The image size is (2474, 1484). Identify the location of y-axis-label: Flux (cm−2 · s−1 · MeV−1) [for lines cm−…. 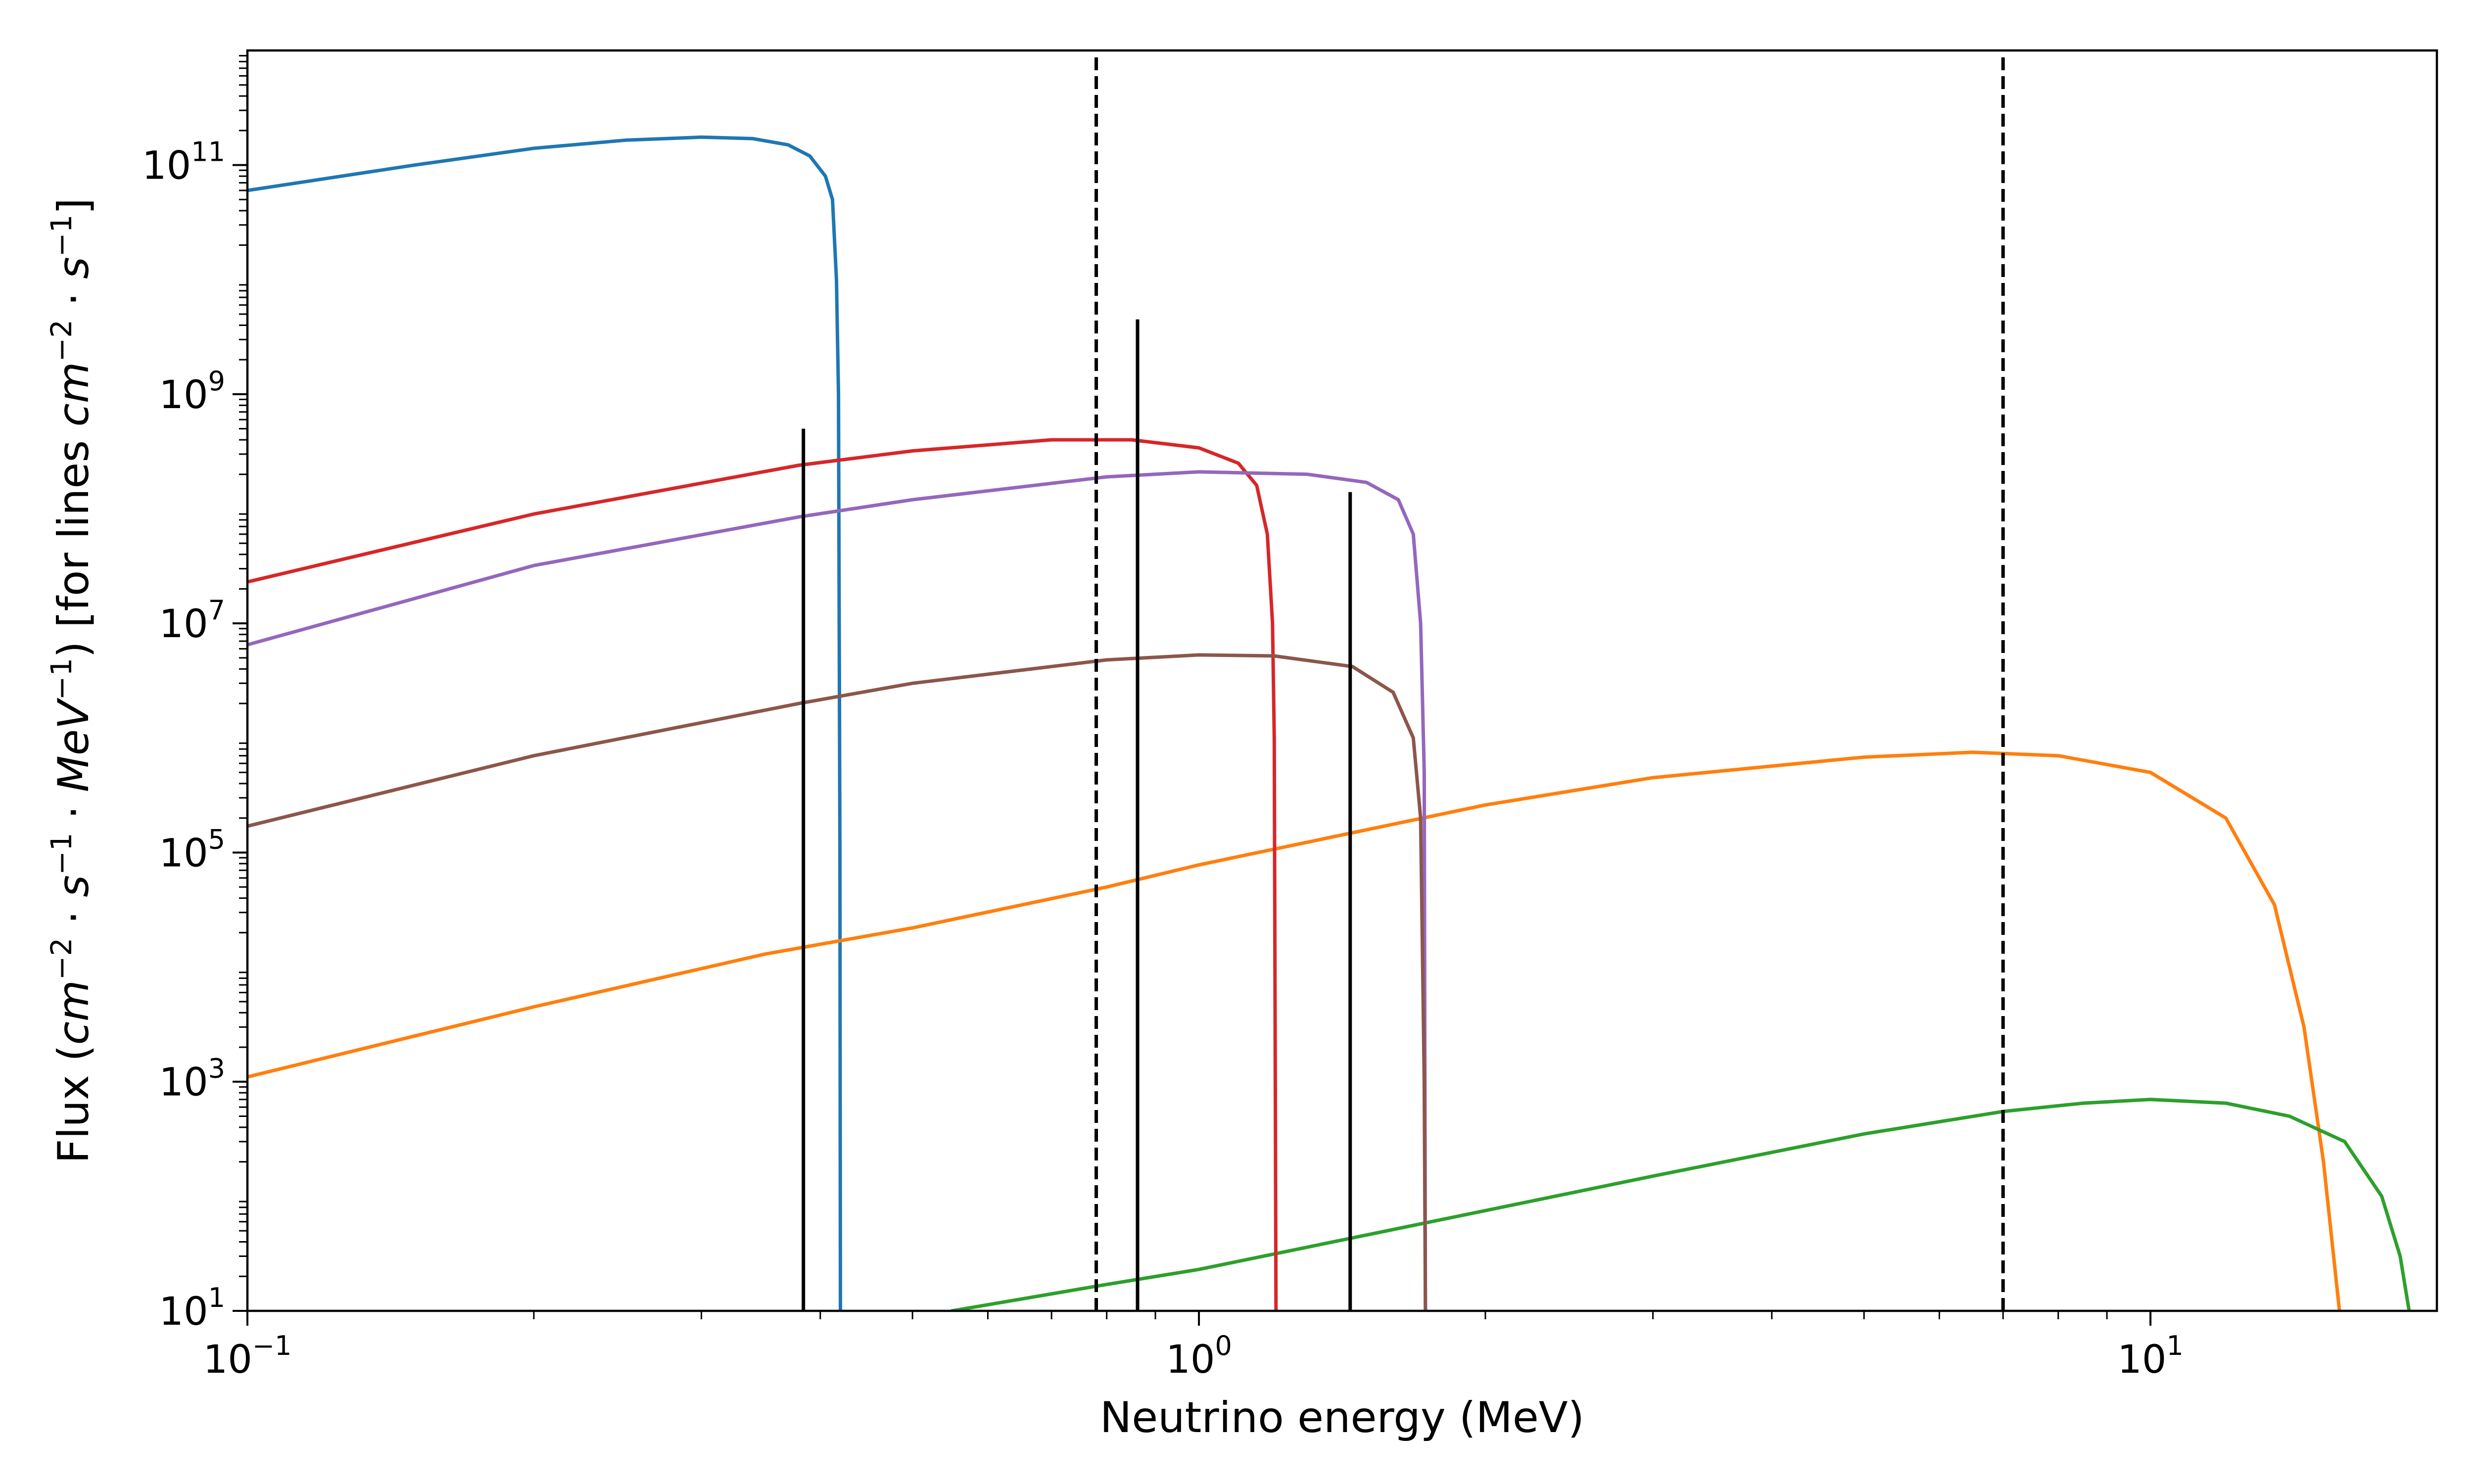
(72, 680).